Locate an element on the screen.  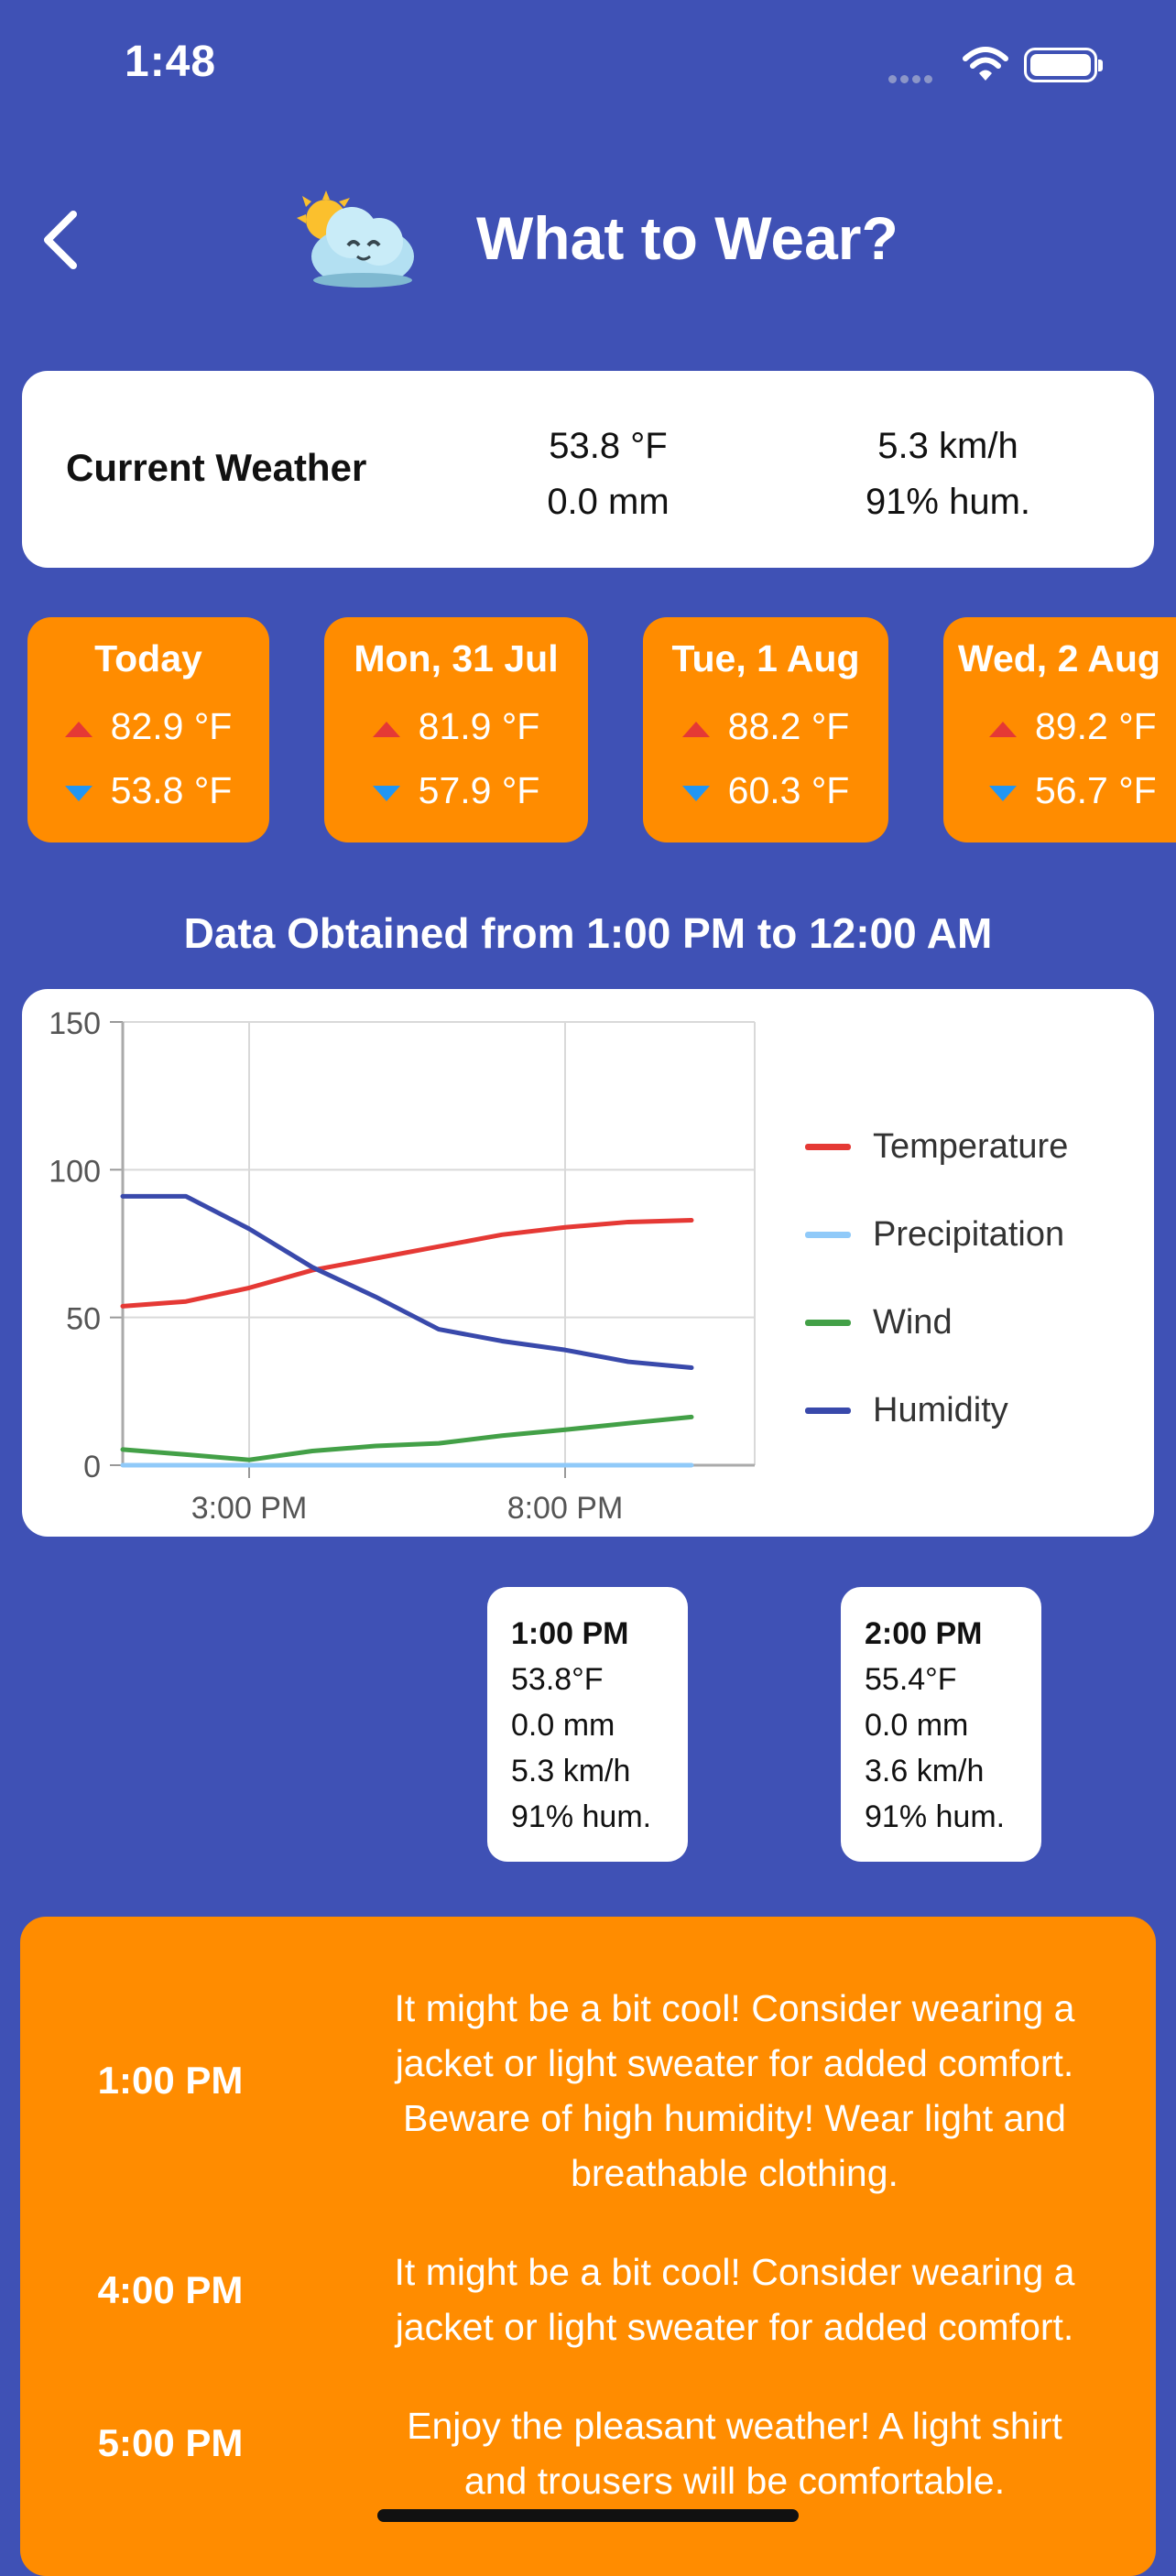
current-weather-label: Current Weather is located at coordinates (216, 467).